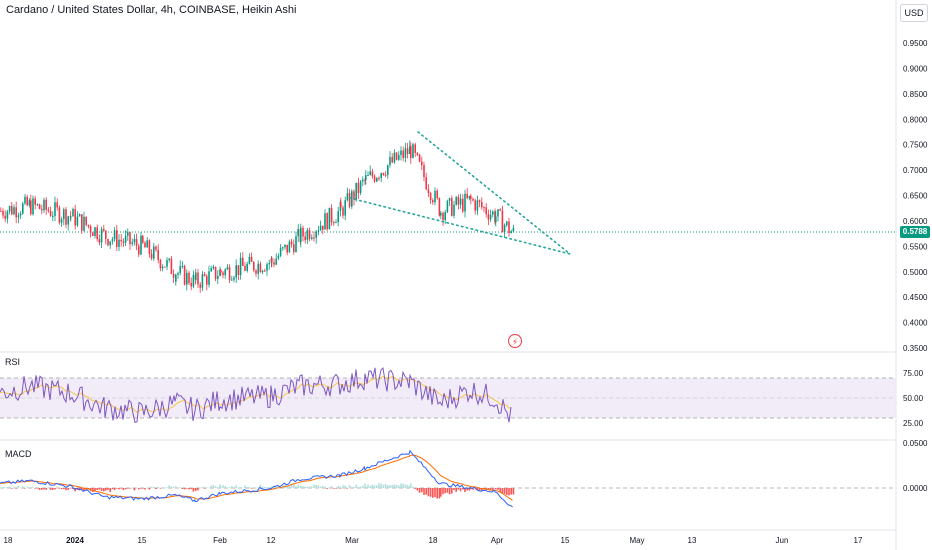 This screenshot has height=550, width=932. I want to click on time-axis: 18 2024 15 Feb 12 Mar 18 Apr 15 May 13 Jun 17, so click(433, 540).